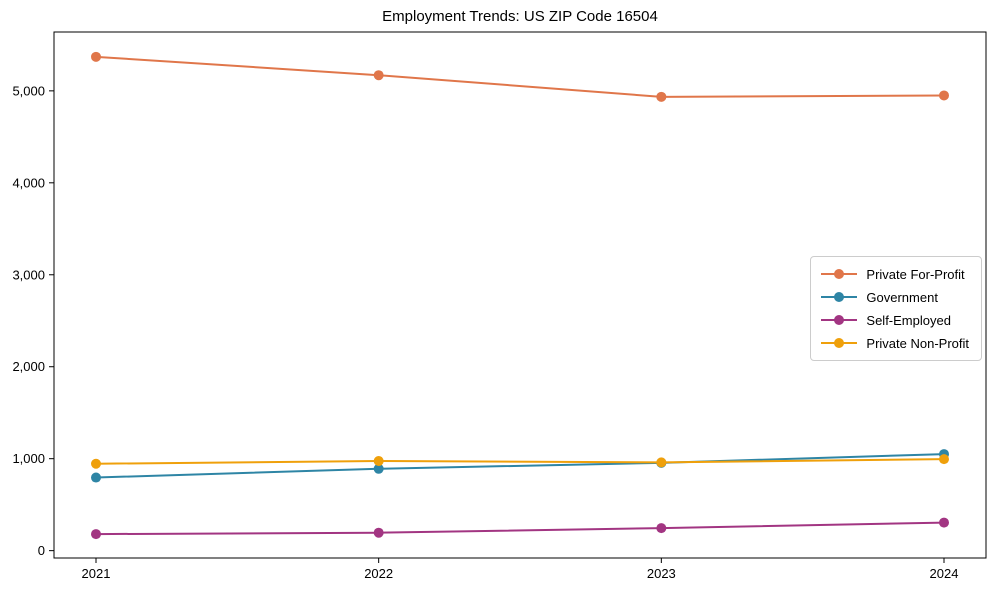 The height and width of the screenshot is (600, 1000). Describe the element at coordinates (908, 320) in the screenshot. I see `legend-label: Self-Employed` at that location.